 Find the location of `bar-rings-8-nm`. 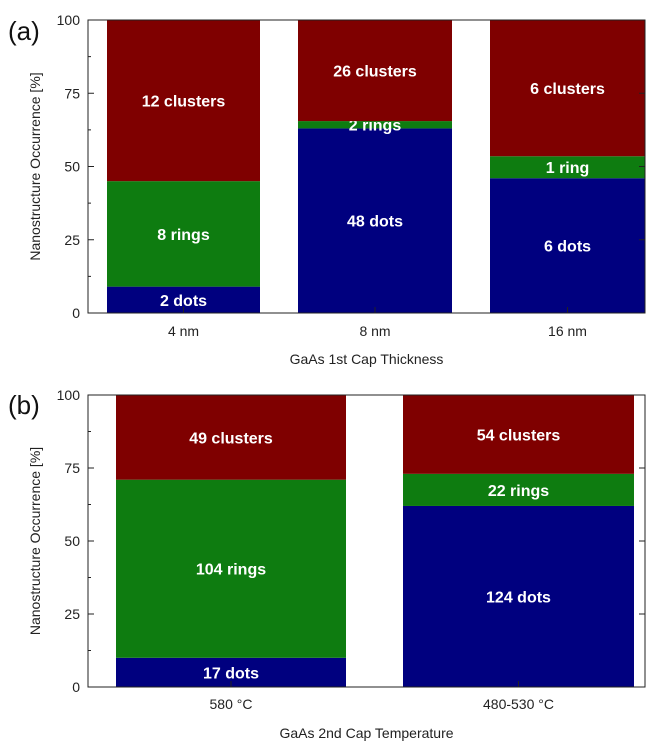

bar-rings-8-nm is located at coordinates (375, 125).